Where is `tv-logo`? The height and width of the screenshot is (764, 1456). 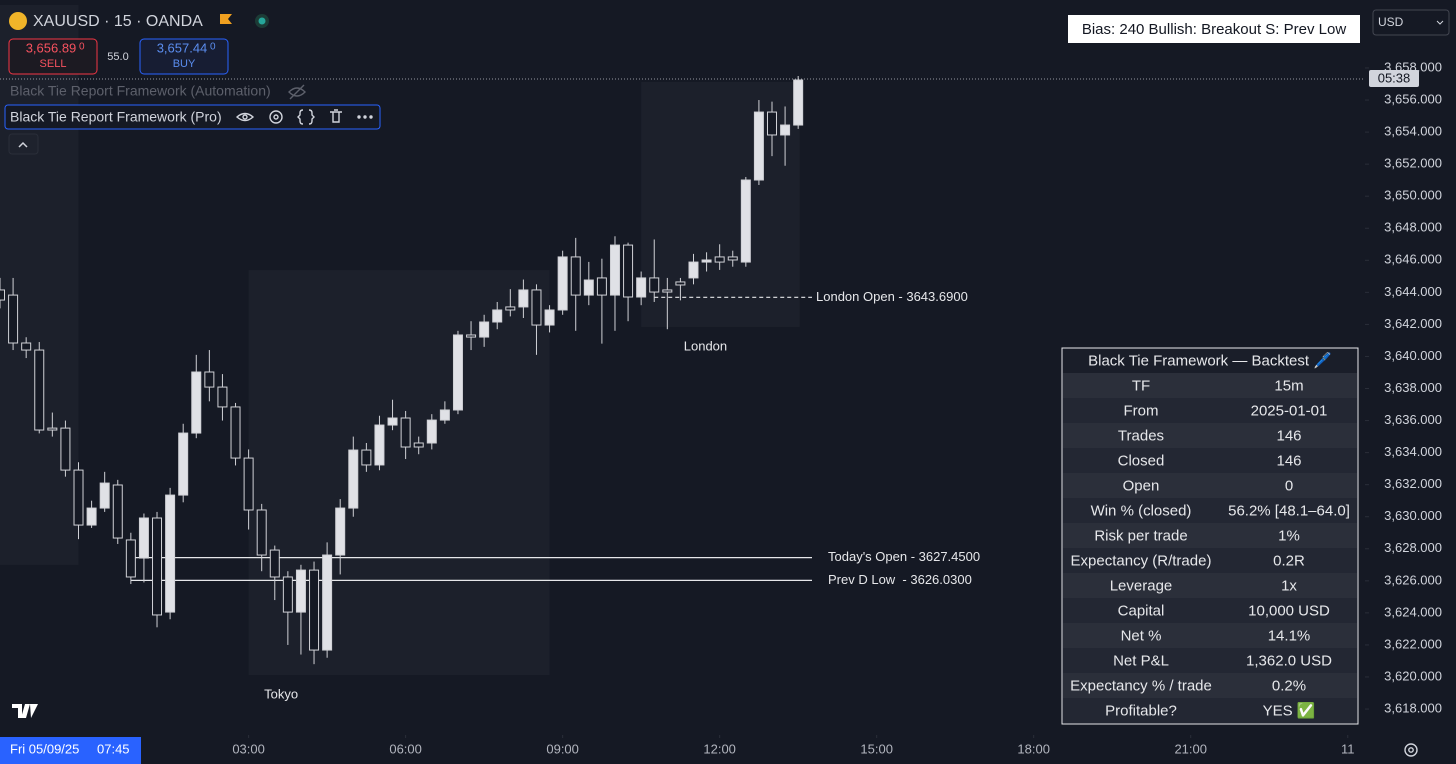 tv-logo is located at coordinates (25, 711).